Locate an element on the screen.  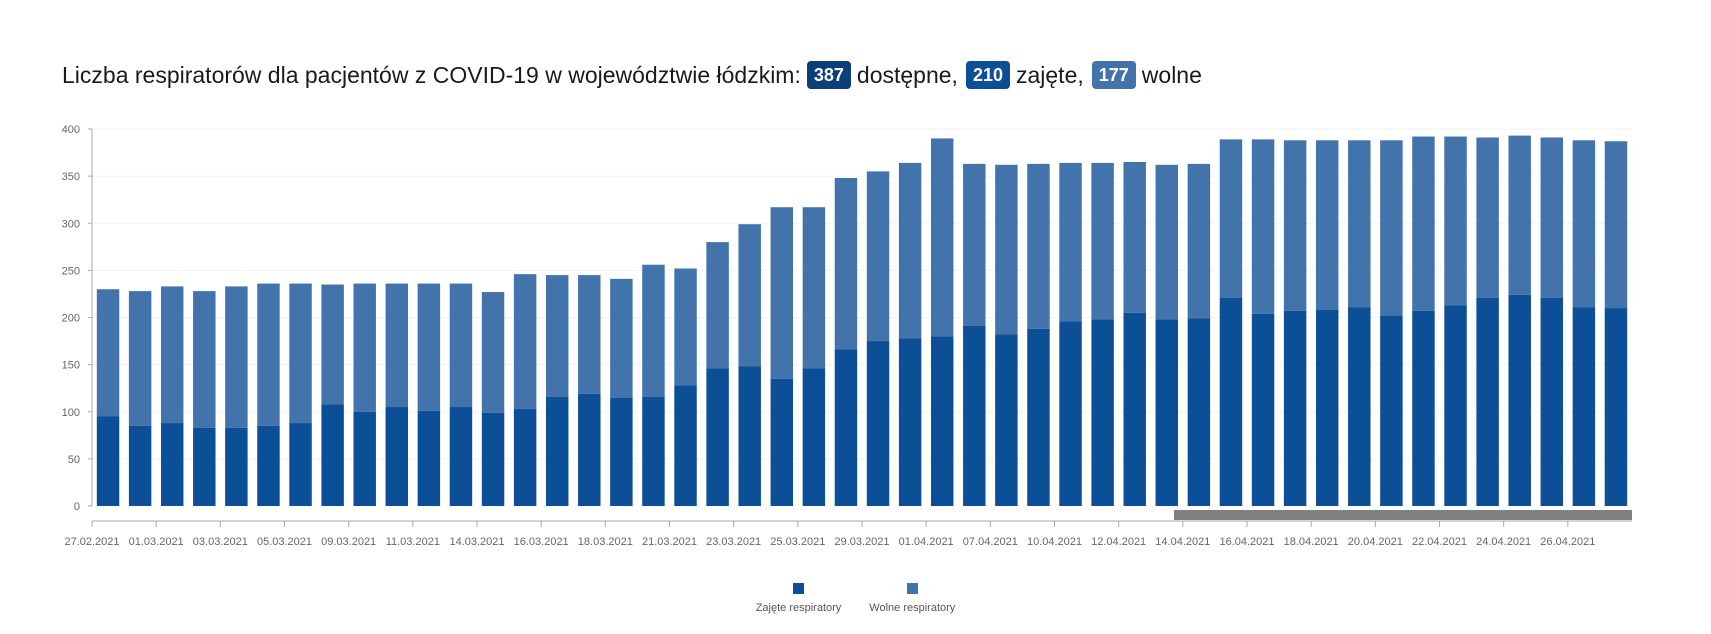
legend-item-free: Wolne respiratory is located at coordinates (912, 598).